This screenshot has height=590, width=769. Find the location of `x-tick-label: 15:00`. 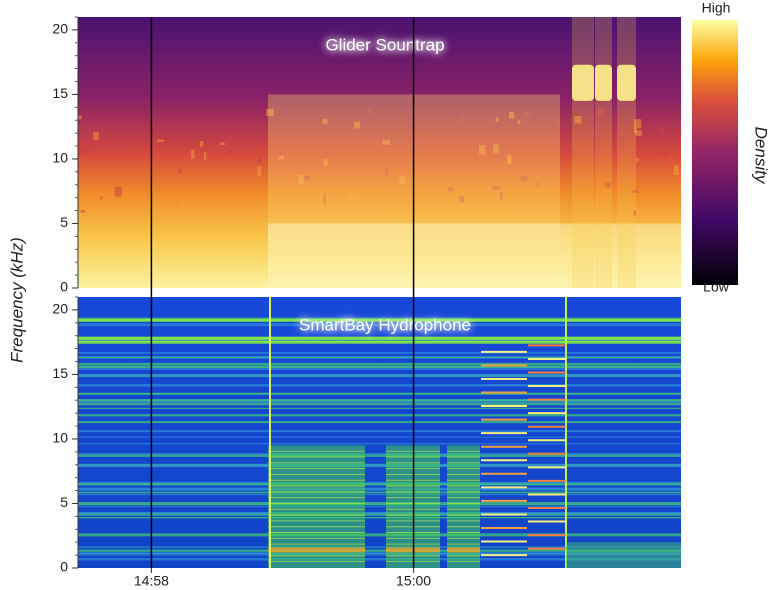

x-tick-label: 15:00 is located at coordinates (413, 581).